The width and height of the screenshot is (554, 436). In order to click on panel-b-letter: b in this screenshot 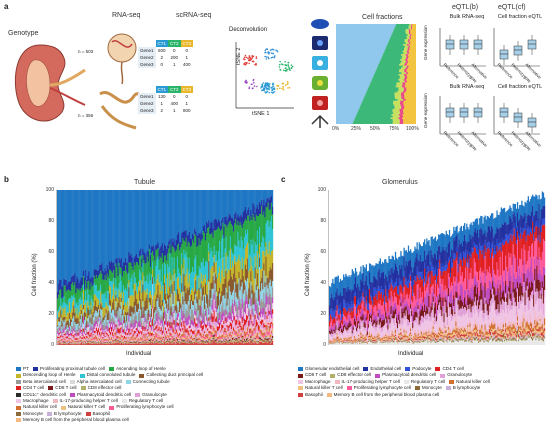, I will do `click(6, 179)`.